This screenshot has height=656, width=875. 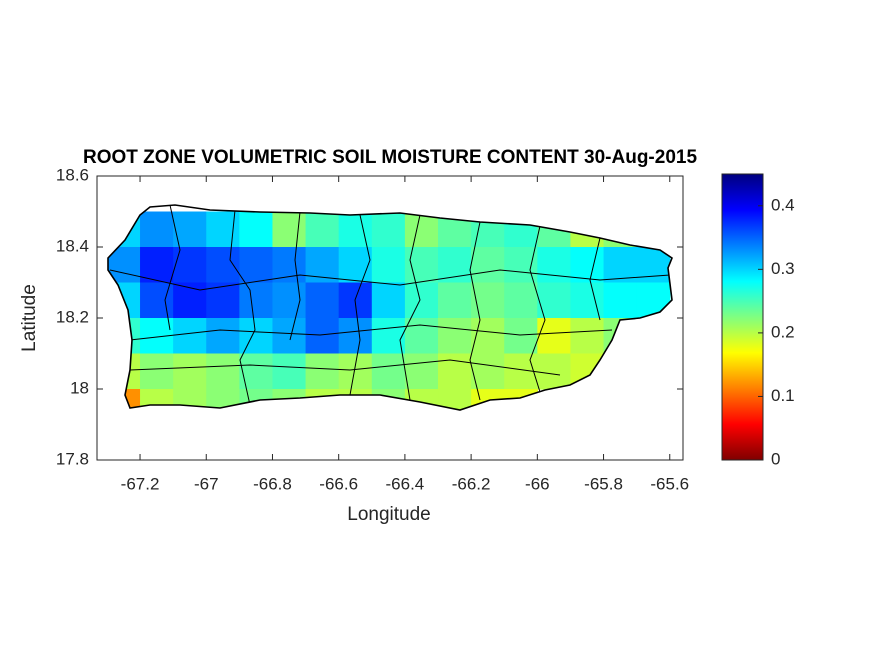 What do you see at coordinates (471, 483) in the screenshot?
I see `x-tick-label: -66.2` at bounding box center [471, 483].